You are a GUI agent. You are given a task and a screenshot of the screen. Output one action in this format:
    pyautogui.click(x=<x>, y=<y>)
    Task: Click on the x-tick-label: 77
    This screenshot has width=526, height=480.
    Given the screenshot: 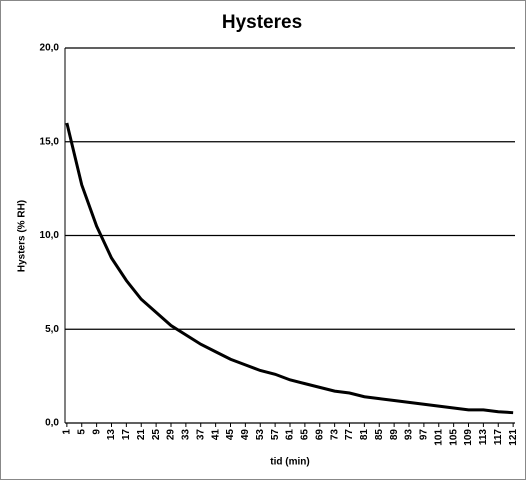 What is the action you would take?
    pyautogui.click(x=349, y=435)
    